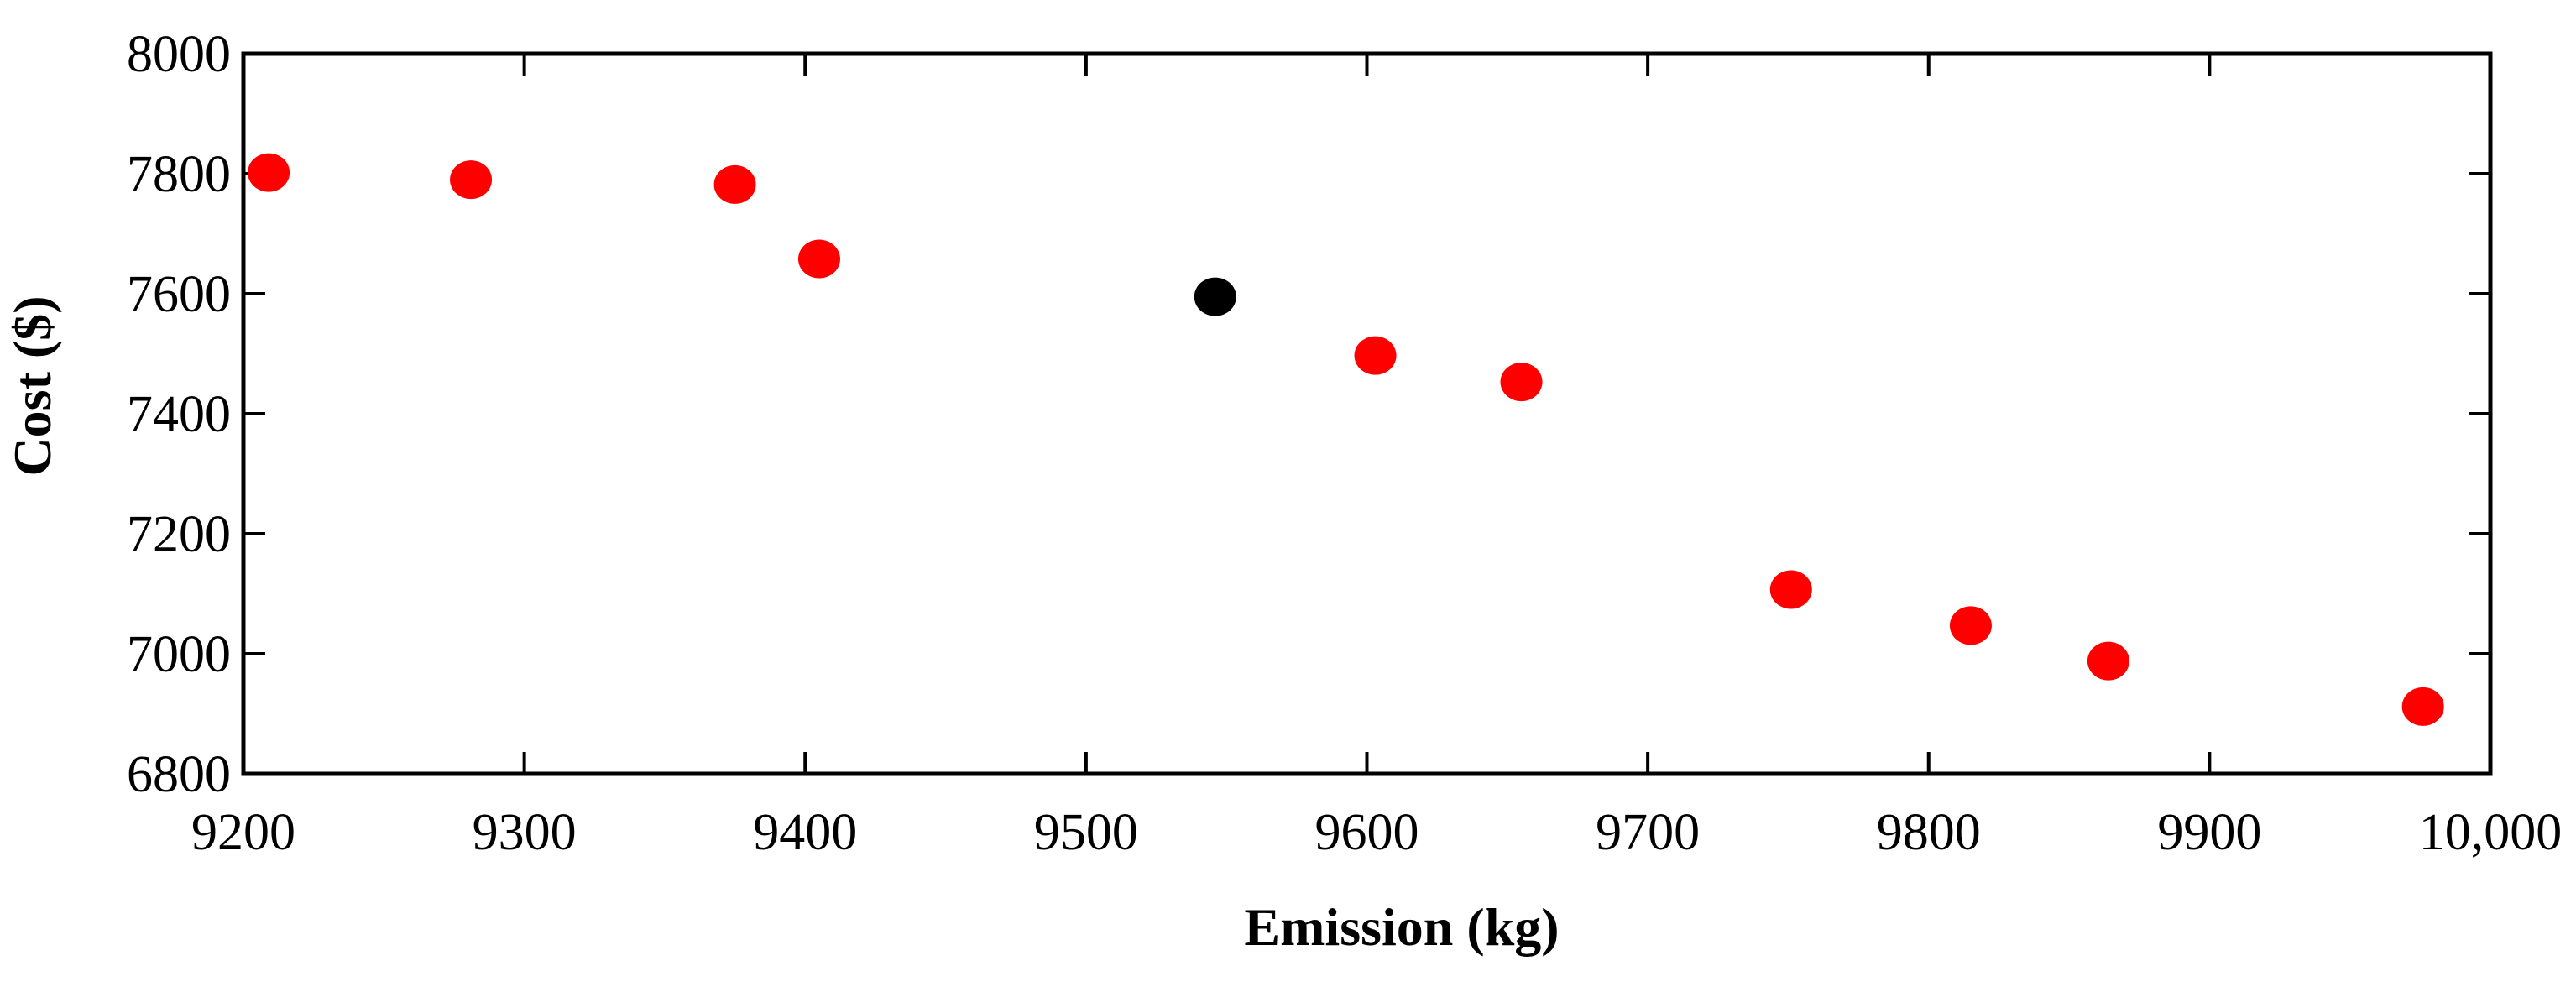 The image size is (2576, 992). Describe the element at coordinates (179, 175) in the screenshot. I see `y-tick-label: 7800` at that location.